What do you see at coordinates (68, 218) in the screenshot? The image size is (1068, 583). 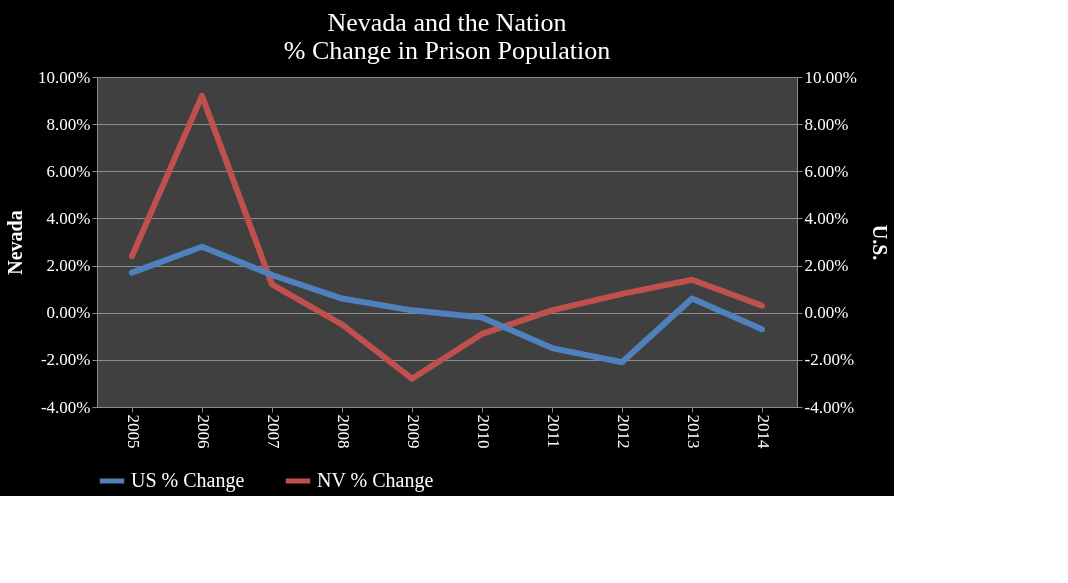 I see `y-tick-label: 4.00%` at bounding box center [68, 218].